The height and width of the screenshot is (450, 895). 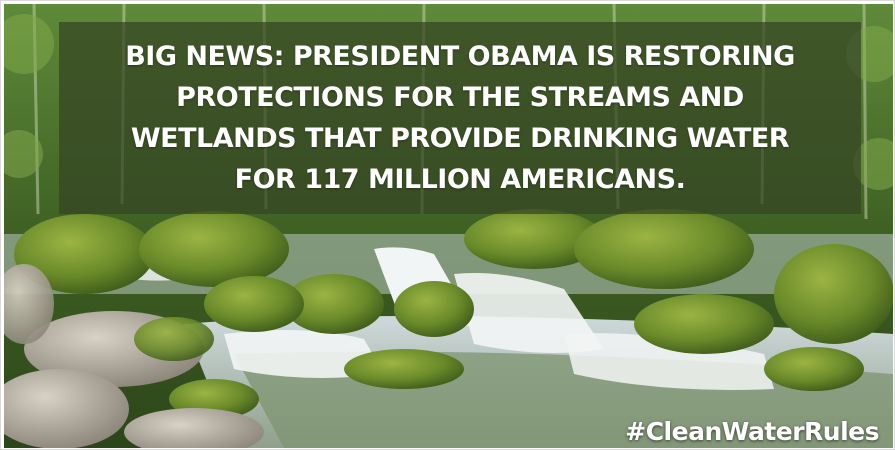 I want to click on headline-line-4: FOR 117 MILLION AMERICANS., so click(x=460, y=179).